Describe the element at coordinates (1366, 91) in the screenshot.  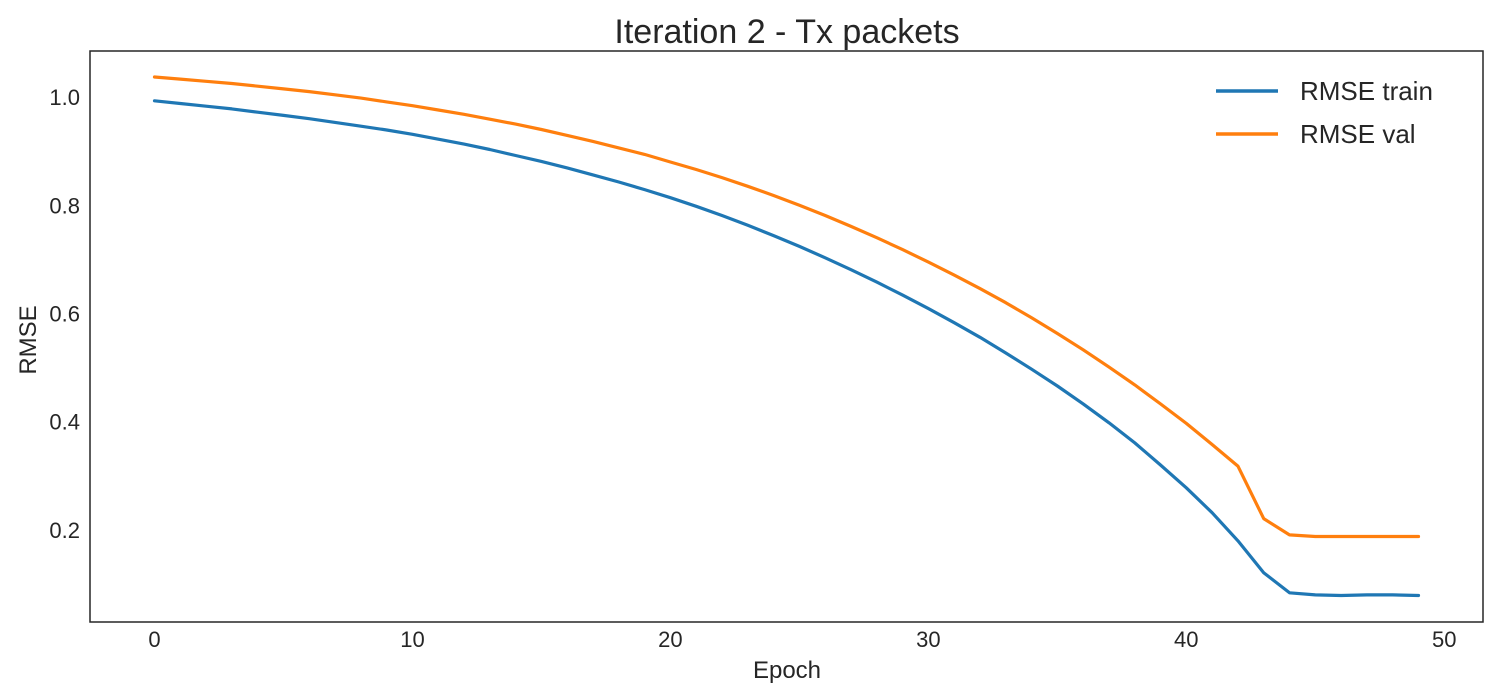
I see `legend-label-0: RMSE train` at that location.